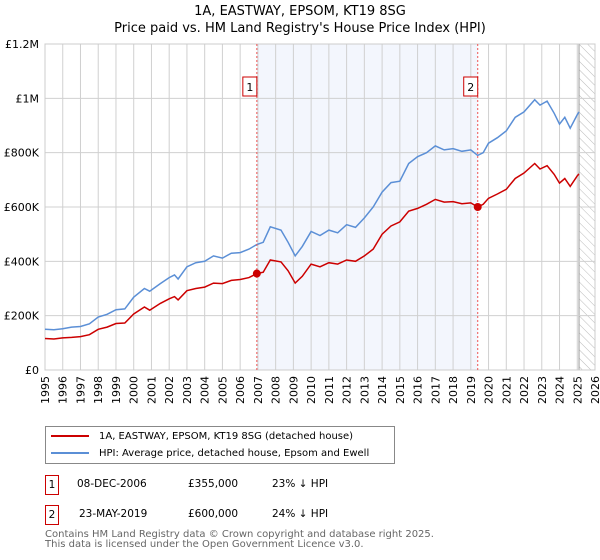  What do you see at coordinates (418, 390) in the screenshot?
I see `x-tick-label: 2016` at bounding box center [418, 390].